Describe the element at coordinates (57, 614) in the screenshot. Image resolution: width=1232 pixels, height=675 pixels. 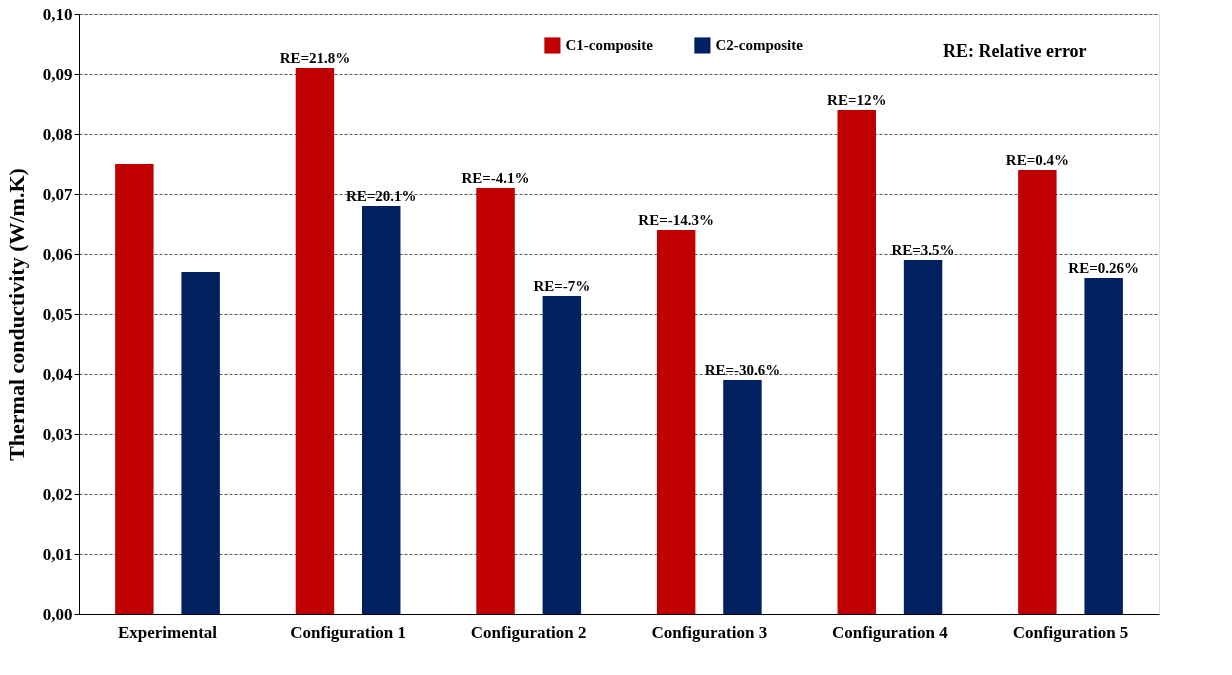
I see `y-tick-label: 0,00` at that location.